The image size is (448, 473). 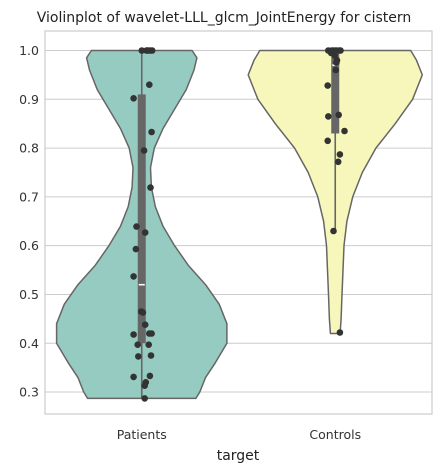 What do you see at coordinates (29, 343) in the screenshot?
I see `y-tick-label: 0.4` at bounding box center [29, 343].